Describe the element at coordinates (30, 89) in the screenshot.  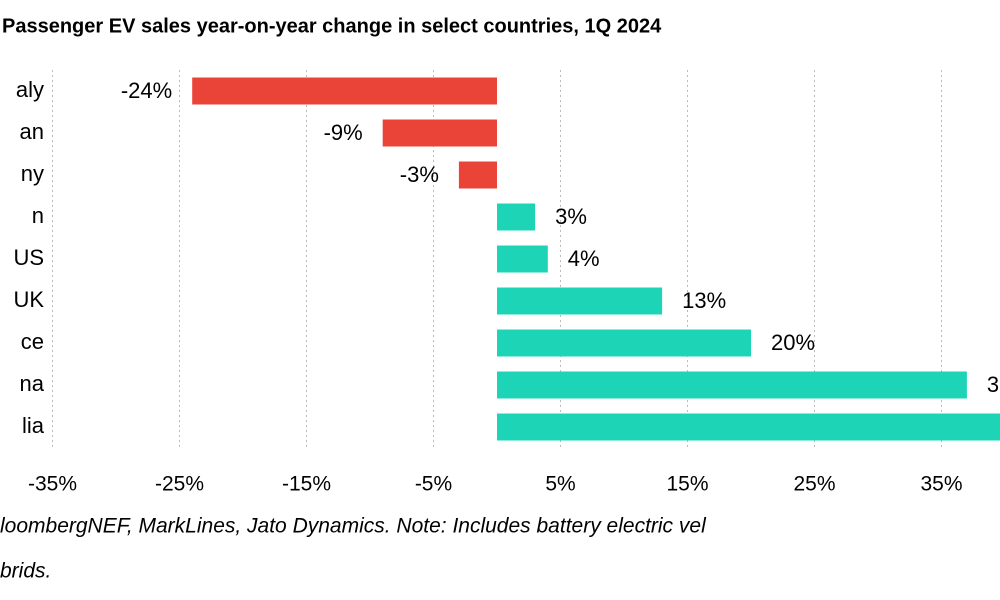
I see `category-label: aly` at that location.